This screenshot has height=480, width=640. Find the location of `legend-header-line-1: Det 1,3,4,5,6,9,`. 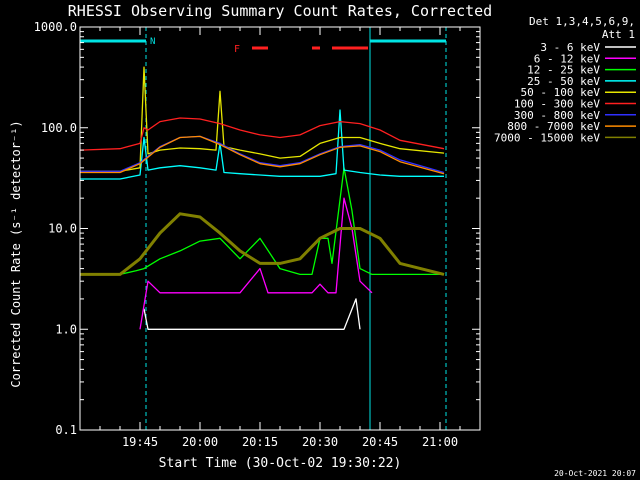

legend-header-line-1: Det 1,3,4,5,6,9, is located at coordinates (582, 21).